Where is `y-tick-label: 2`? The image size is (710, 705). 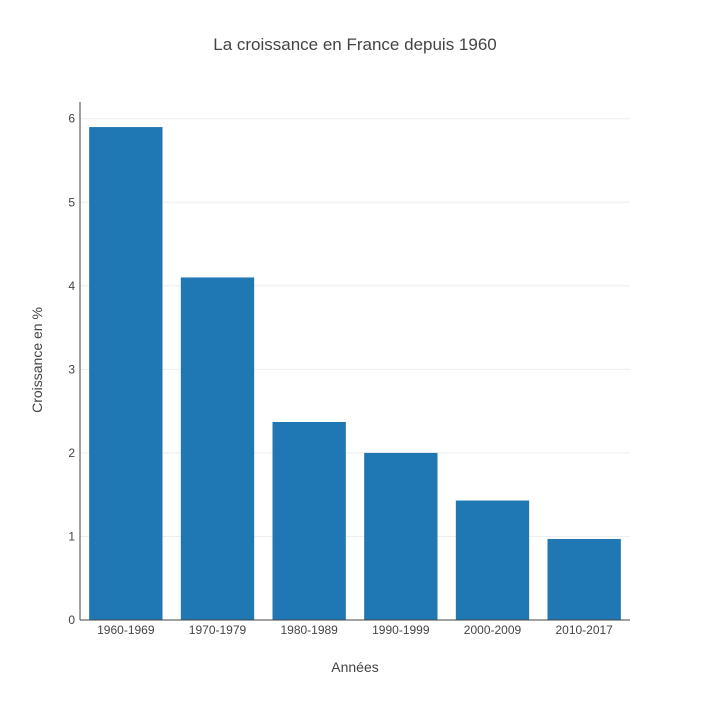
y-tick-label: 2 is located at coordinates (71, 453).